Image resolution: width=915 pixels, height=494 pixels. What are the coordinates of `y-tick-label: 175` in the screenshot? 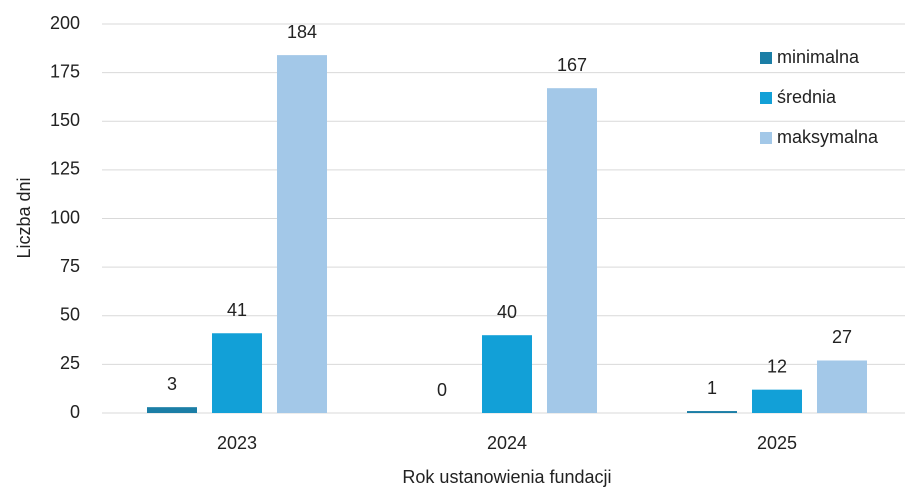 It's located at (65, 71).